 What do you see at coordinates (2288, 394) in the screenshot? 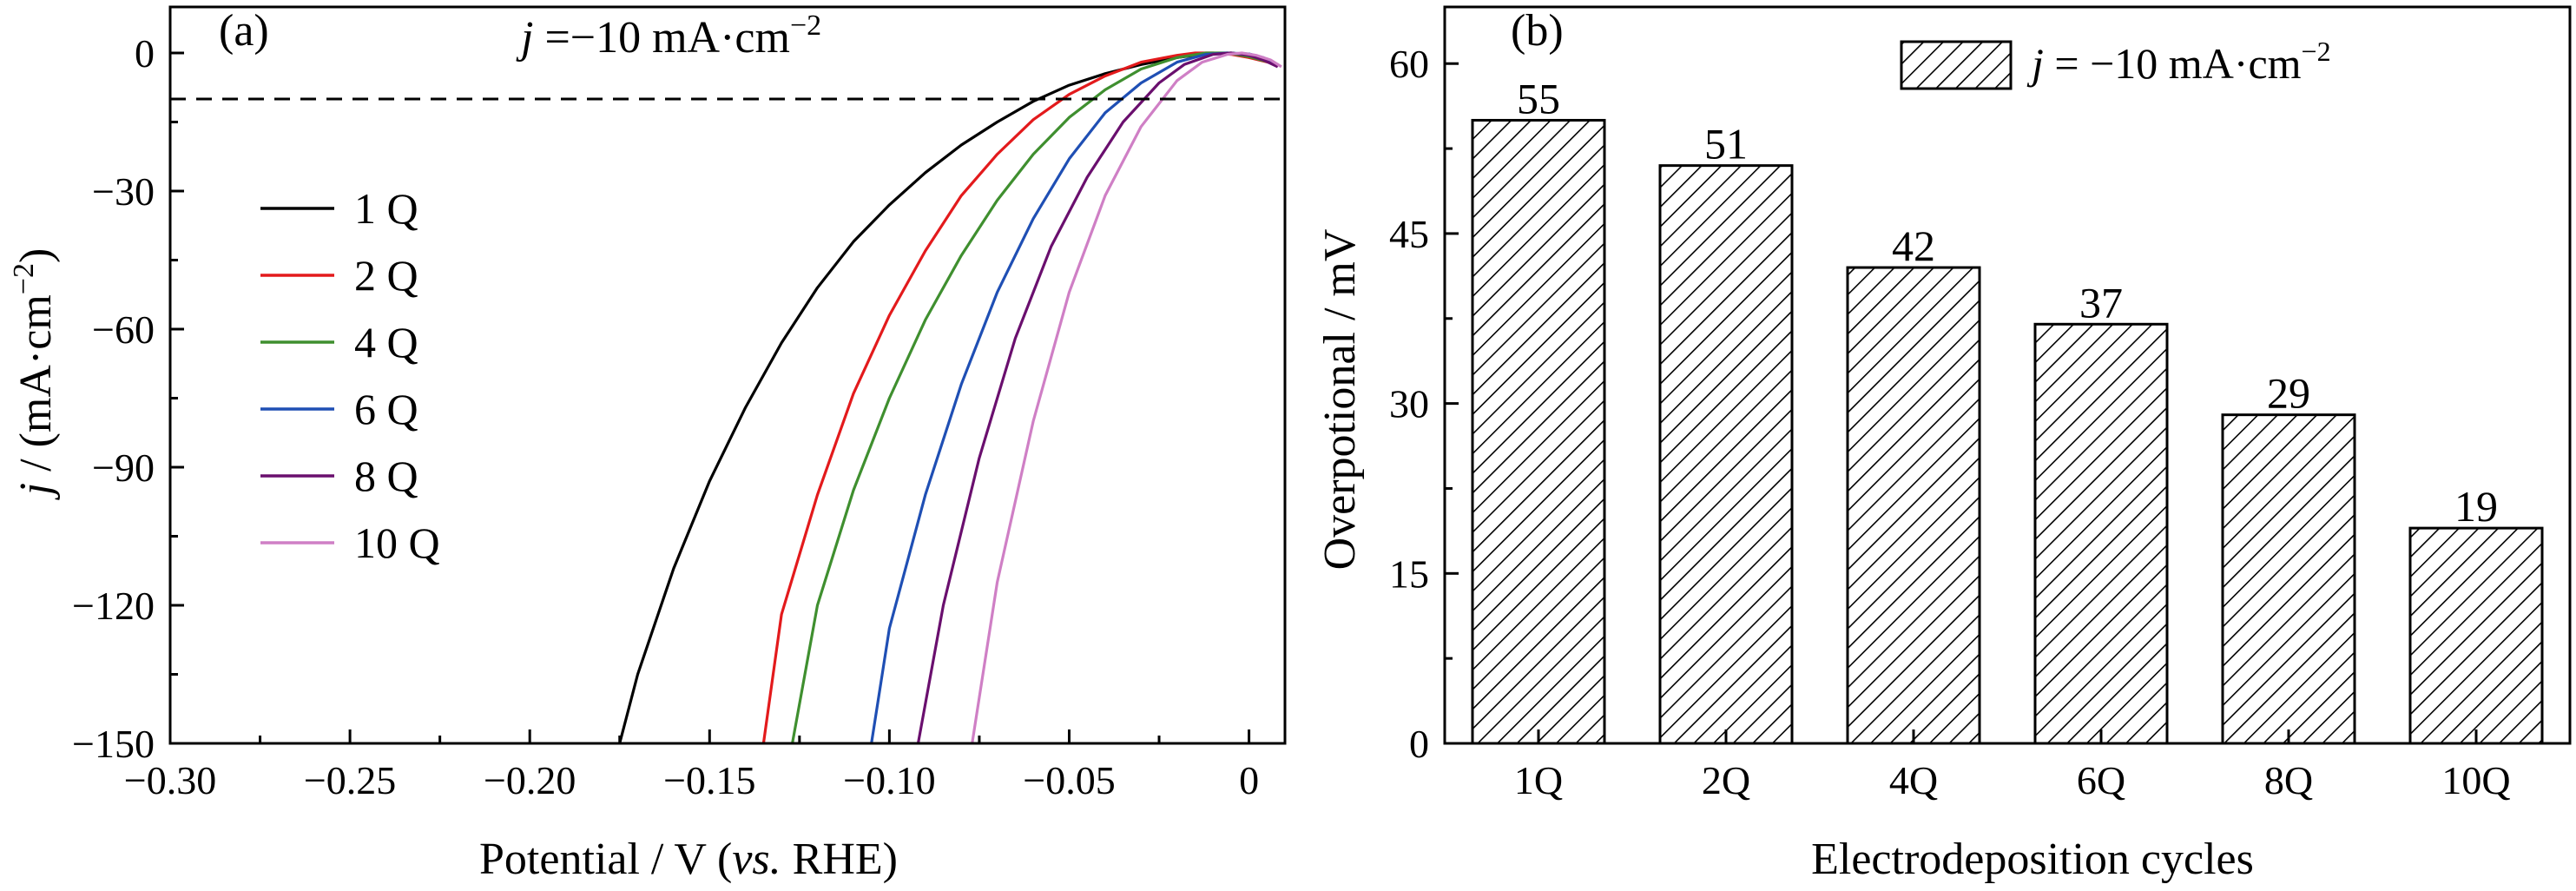
I see `bar-value-label: 29` at bounding box center [2288, 394].